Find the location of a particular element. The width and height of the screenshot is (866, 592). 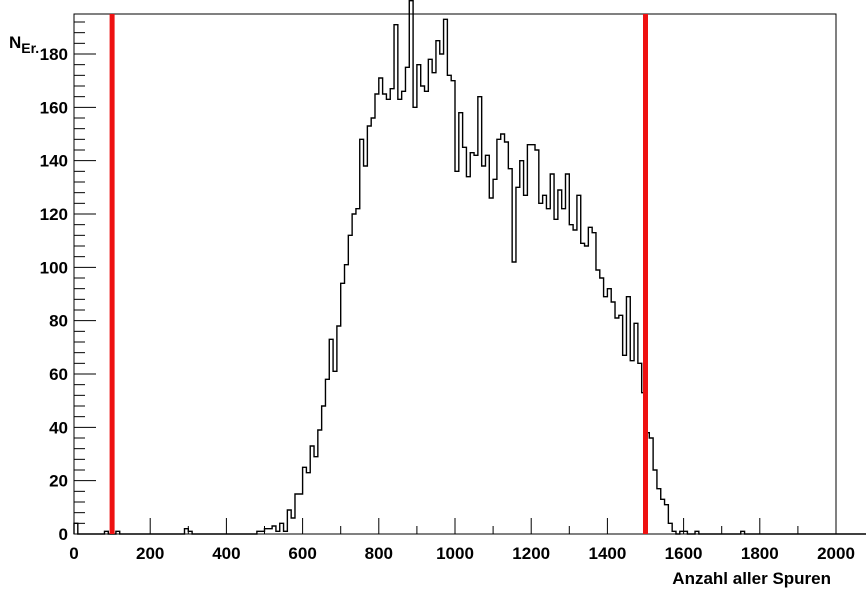

x-tick-label: 1000 is located at coordinates (455, 553).